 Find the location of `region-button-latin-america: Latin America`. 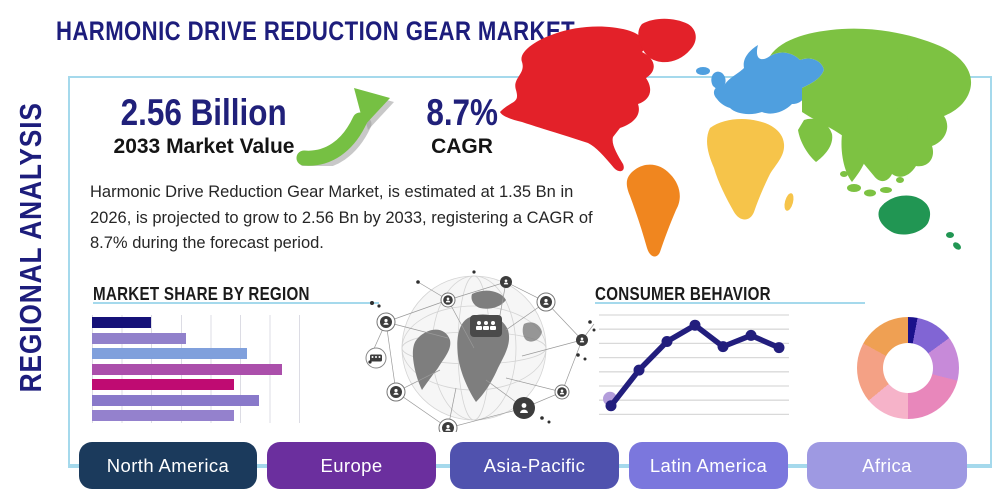

region-button-latin-america: Latin America is located at coordinates (708, 465).